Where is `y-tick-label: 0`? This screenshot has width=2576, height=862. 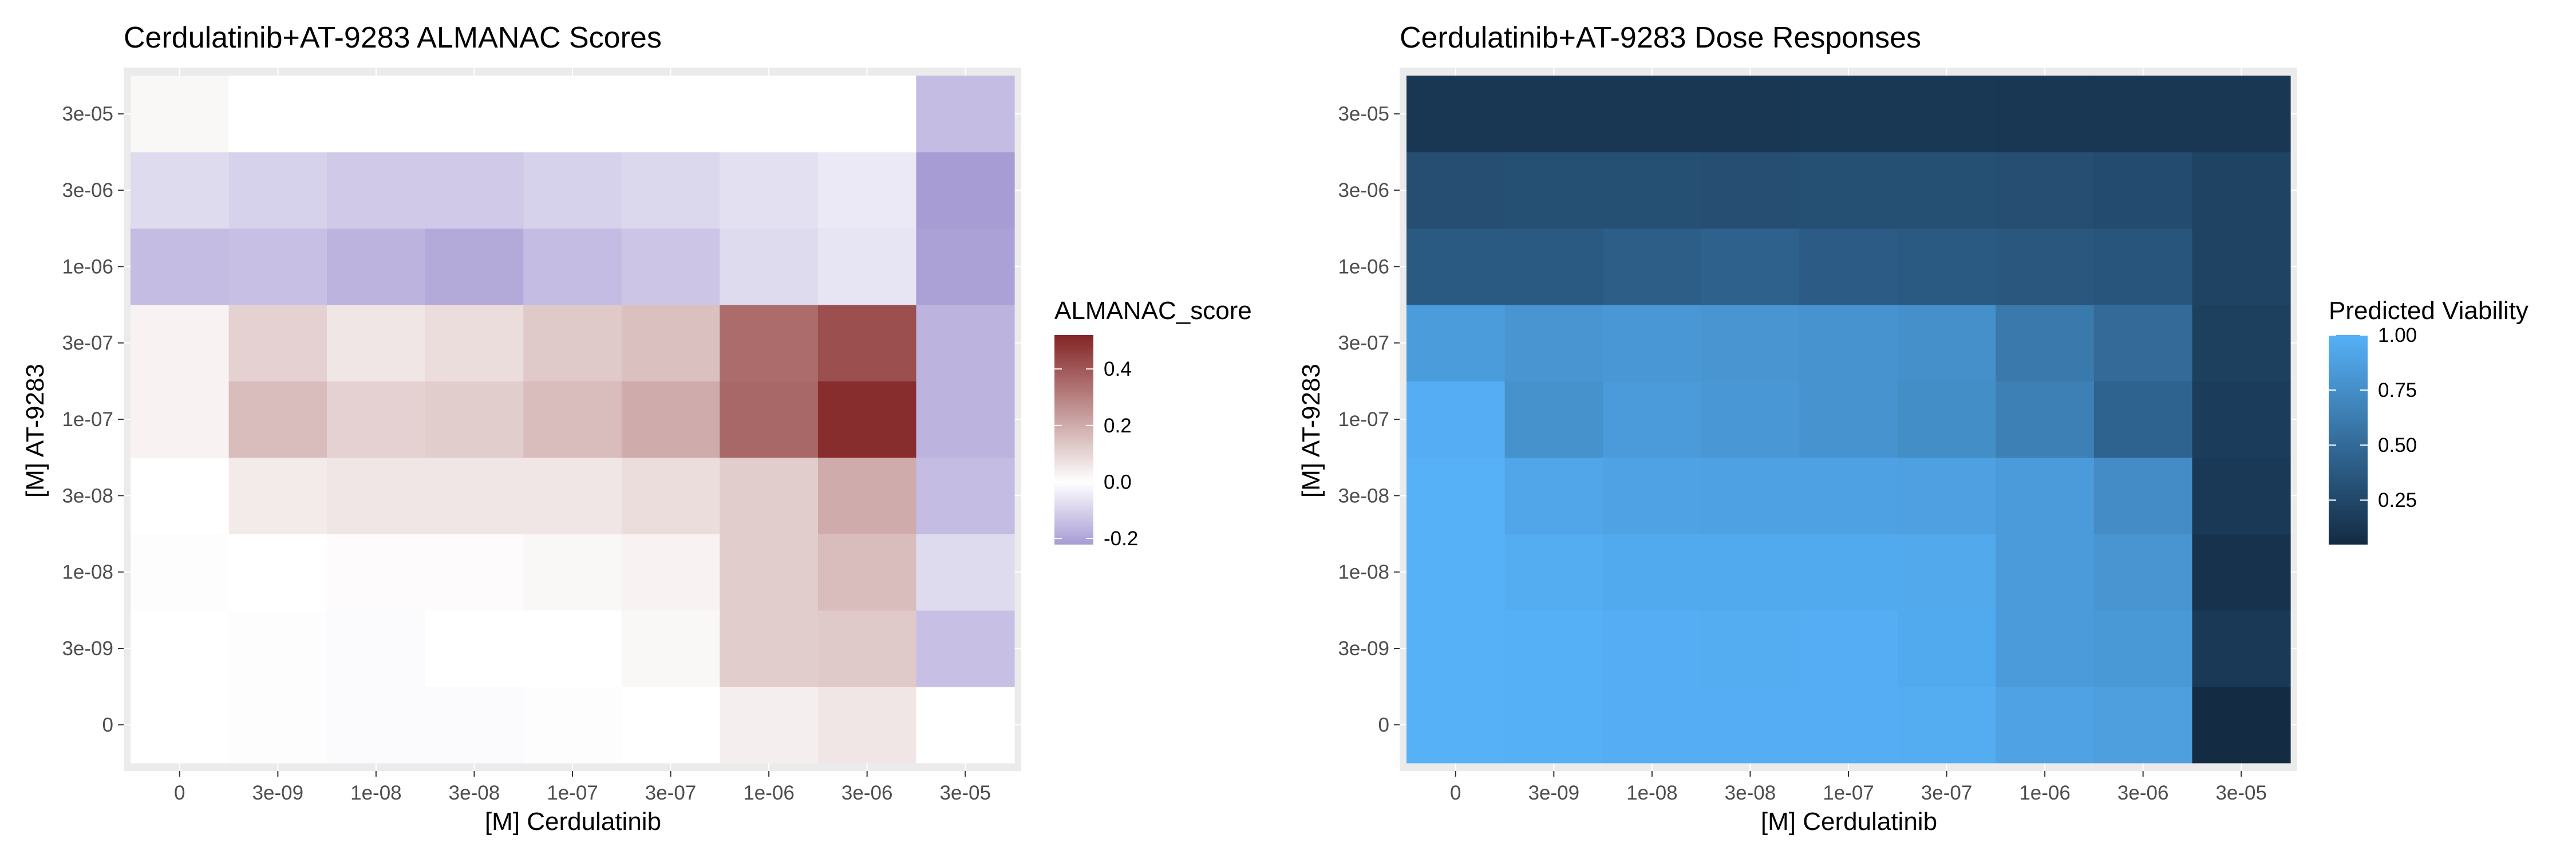 y-tick-label: 0 is located at coordinates (1383, 725).